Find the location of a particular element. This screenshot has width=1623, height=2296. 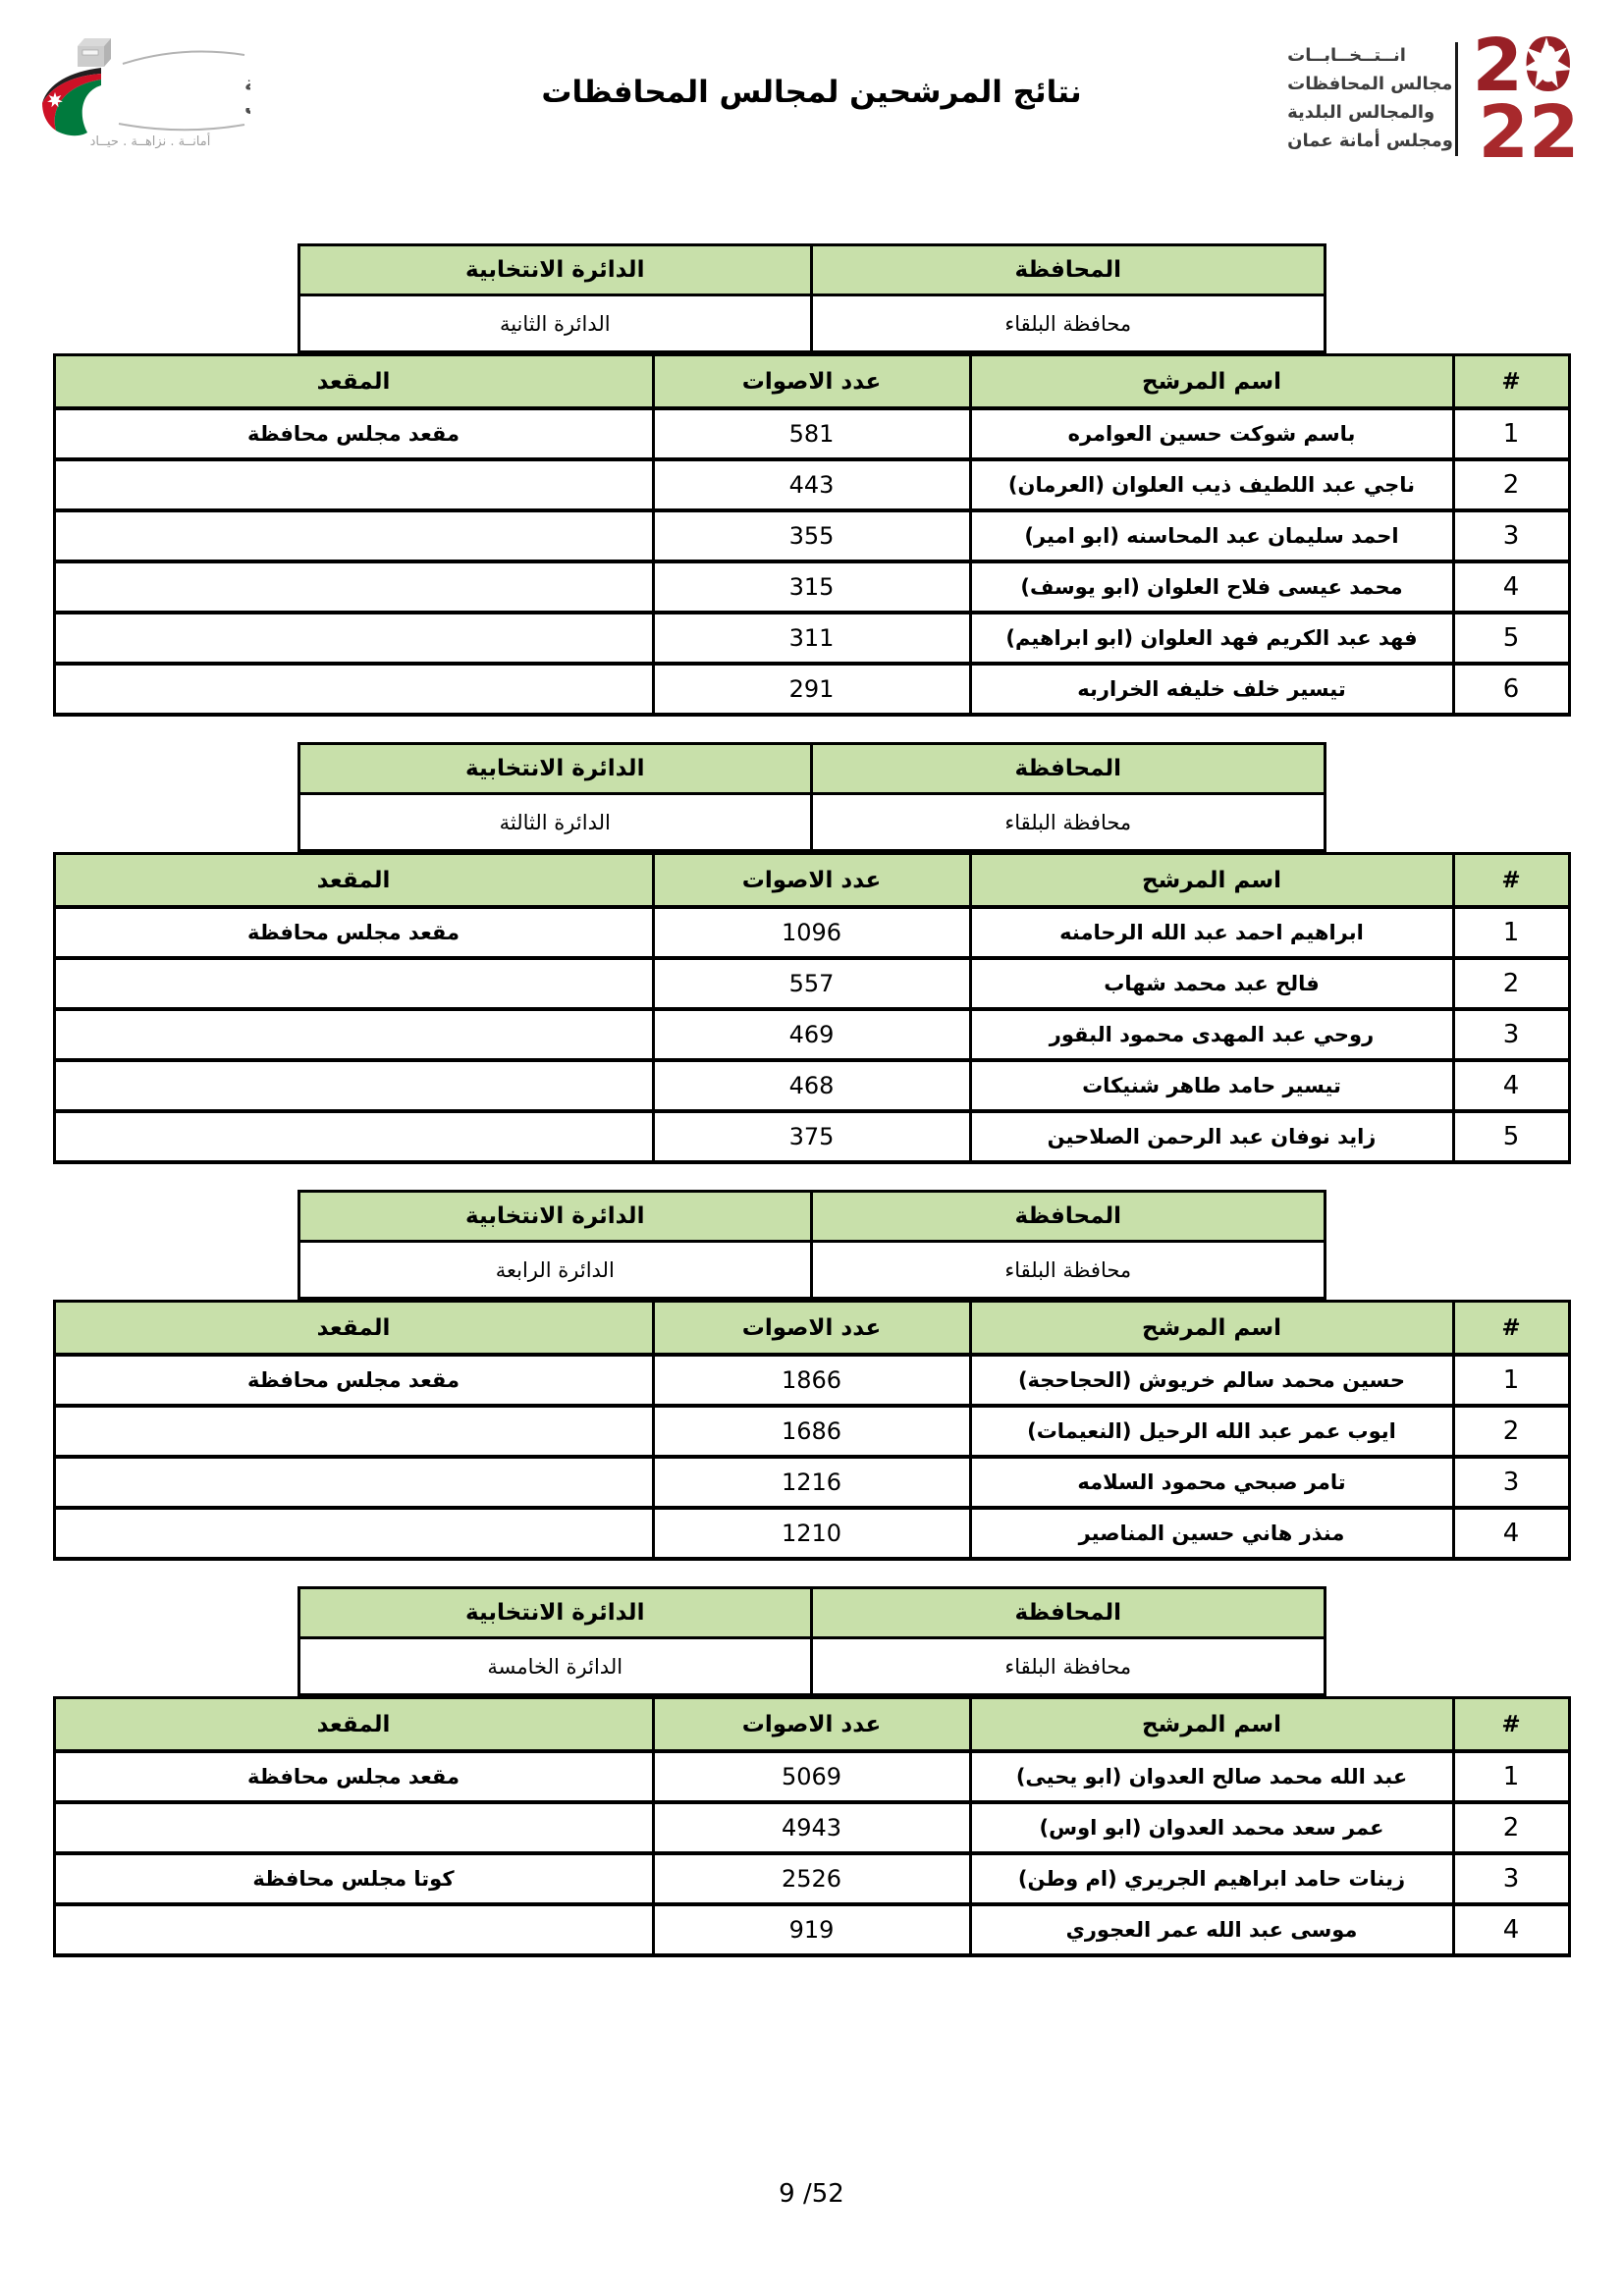

district-value: الدائرة الثالثة is located at coordinates (555, 822).